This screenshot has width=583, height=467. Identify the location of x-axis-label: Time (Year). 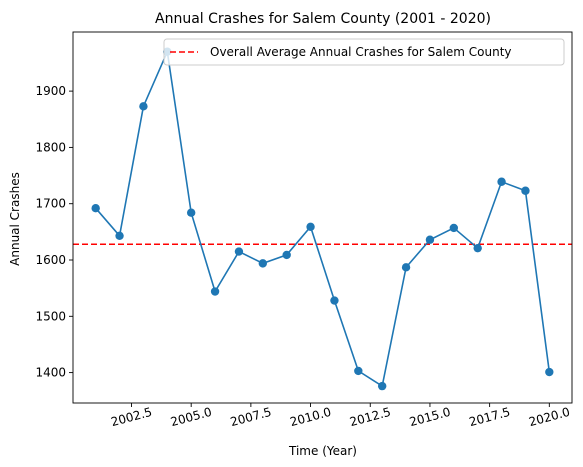
(322, 451).